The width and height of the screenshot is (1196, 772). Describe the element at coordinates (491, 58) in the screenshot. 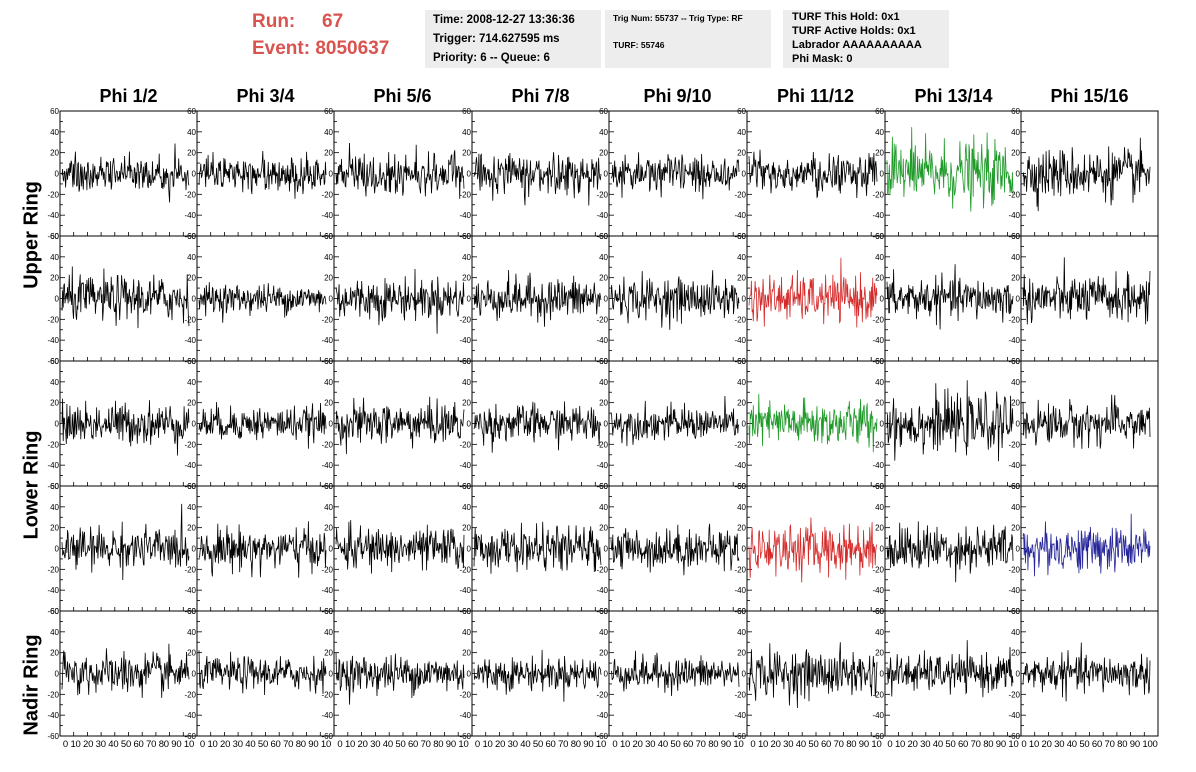

I see `priority-text: Priority: 6 -- Queue: 6` at that location.